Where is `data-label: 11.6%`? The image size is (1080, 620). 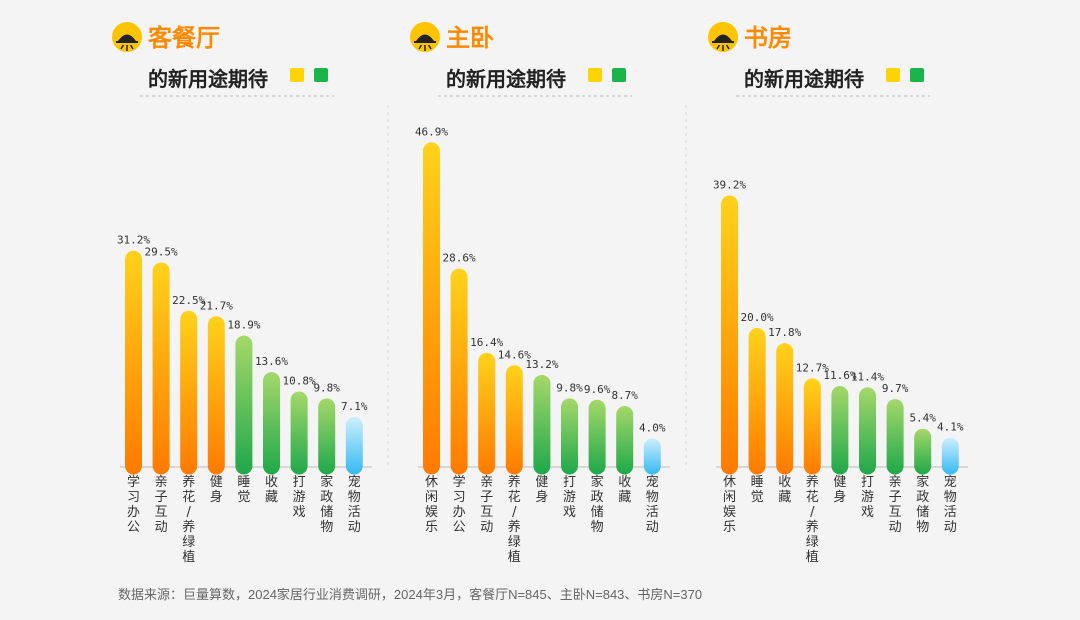
data-label: 11.6% is located at coordinates (839, 375).